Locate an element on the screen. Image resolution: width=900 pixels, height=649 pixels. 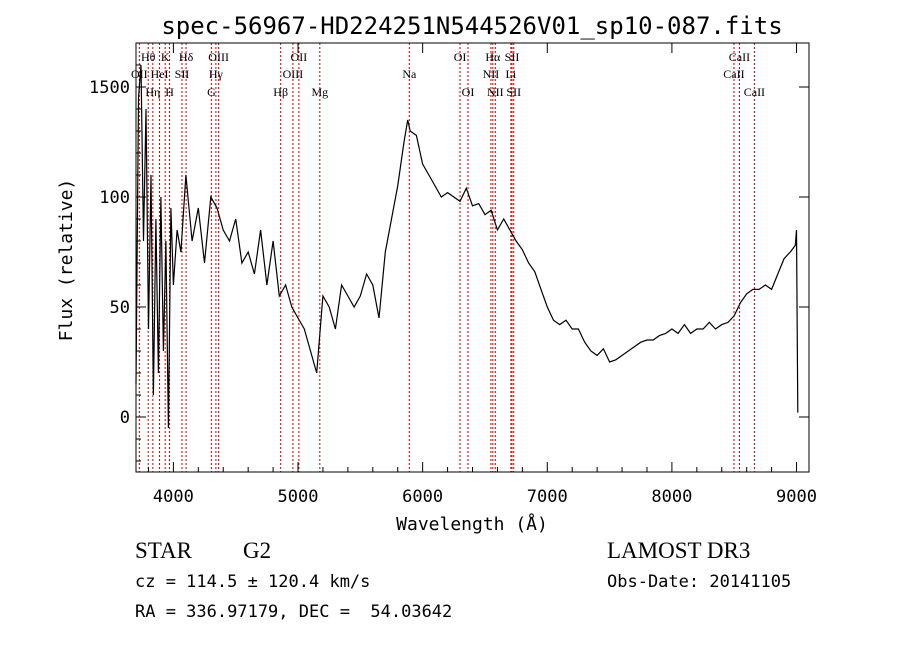
line-label-21: Hβ is located at coordinates (280, 92).